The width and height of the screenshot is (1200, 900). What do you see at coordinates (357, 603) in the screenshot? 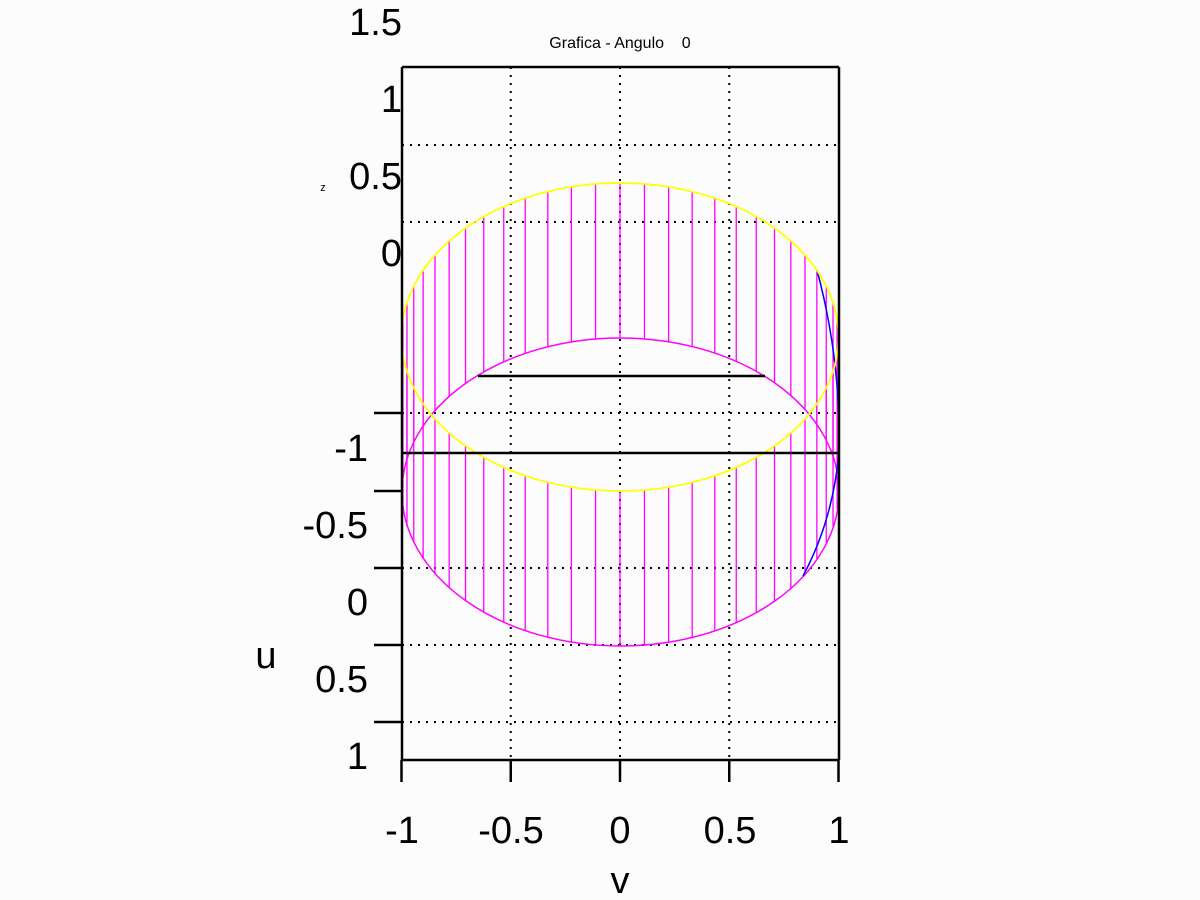
I see `u-tick-label: 0` at bounding box center [357, 603].